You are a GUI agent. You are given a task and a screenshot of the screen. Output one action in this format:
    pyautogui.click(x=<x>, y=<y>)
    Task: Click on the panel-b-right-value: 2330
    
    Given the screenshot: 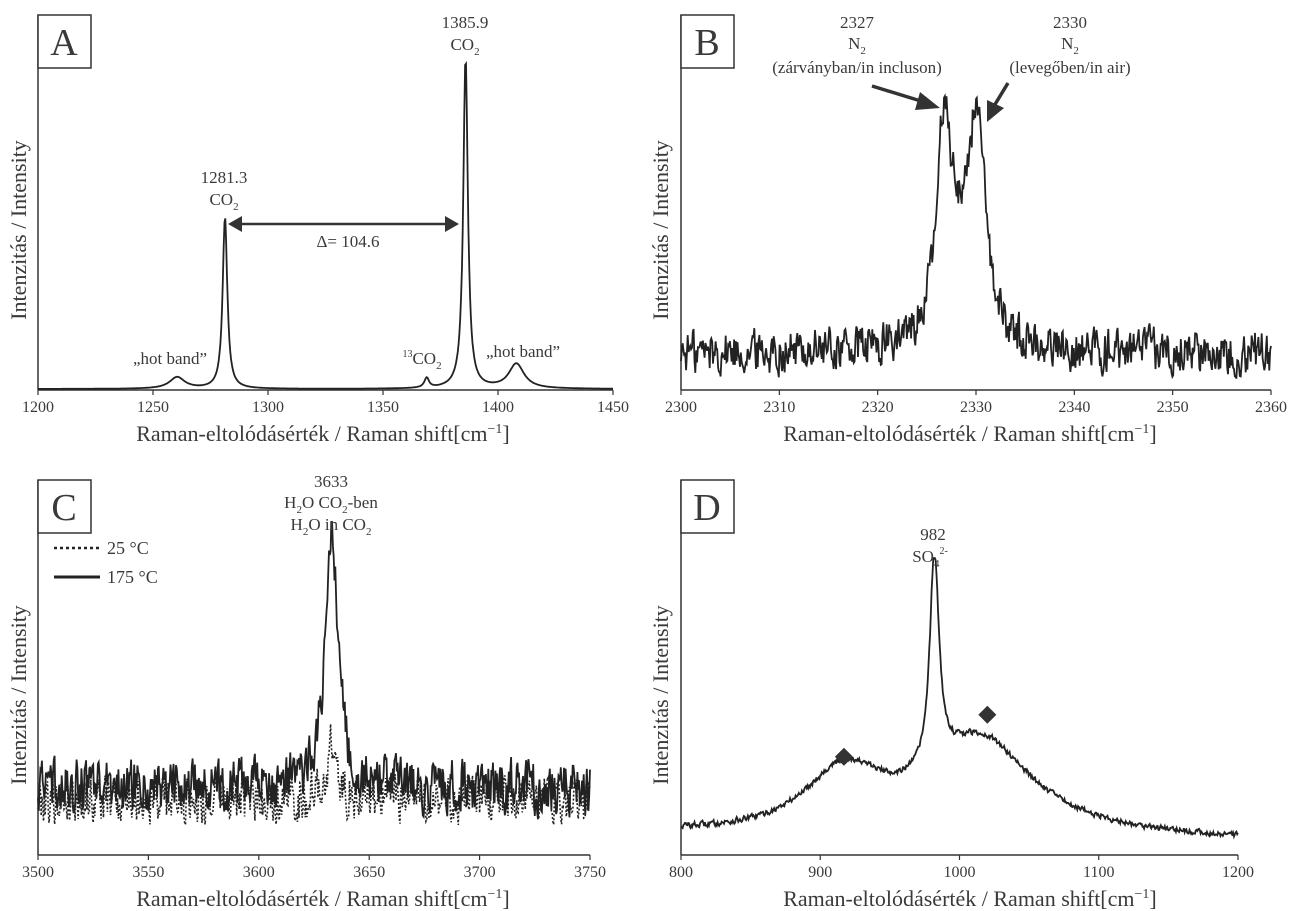 What is the action you would take?
    pyautogui.click(x=1070, y=22)
    